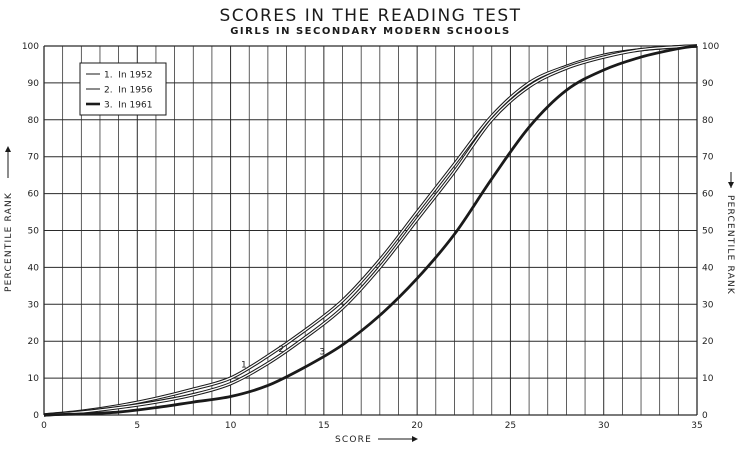  I want to click on chart-title: SCORES IN THE READING TEST, so click(370, 16).